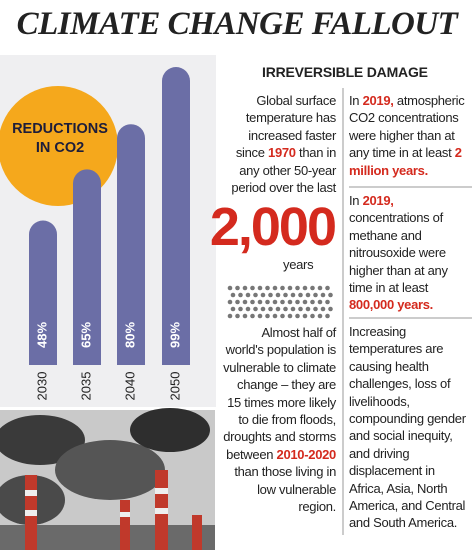 The height and width of the screenshot is (550, 474). Describe the element at coordinates (306, 454) in the screenshot. I see `highlight: 2010-2020` at that location.